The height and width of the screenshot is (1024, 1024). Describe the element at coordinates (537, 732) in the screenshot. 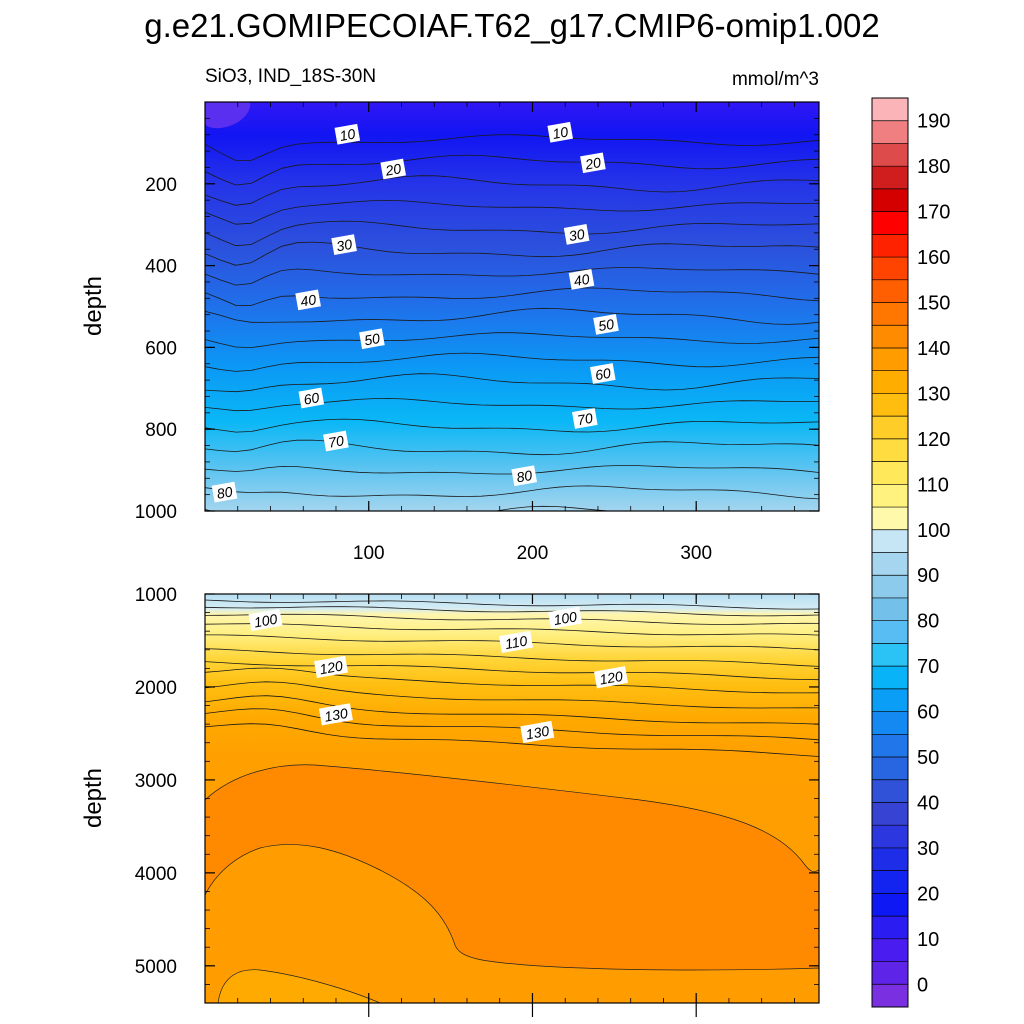

I see `lower-contour-label: 130` at that location.